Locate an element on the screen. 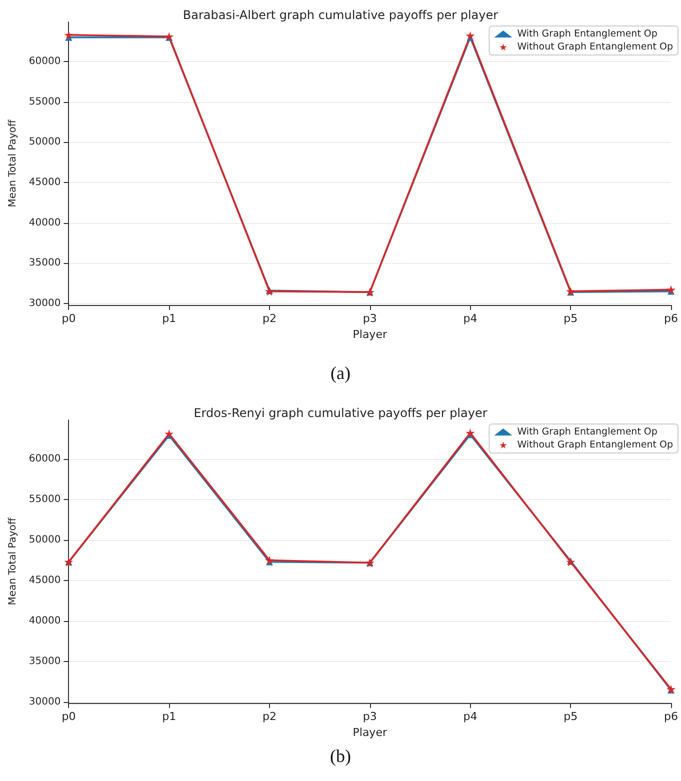 Image resolution: width=681 pixels, height=781 pixels. text: (b) is located at coordinates (341, 756).